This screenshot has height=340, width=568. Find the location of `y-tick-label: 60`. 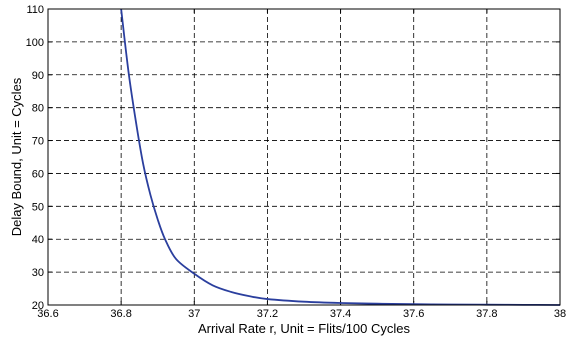

y-tick-label: 60 is located at coordinates (38, 174).